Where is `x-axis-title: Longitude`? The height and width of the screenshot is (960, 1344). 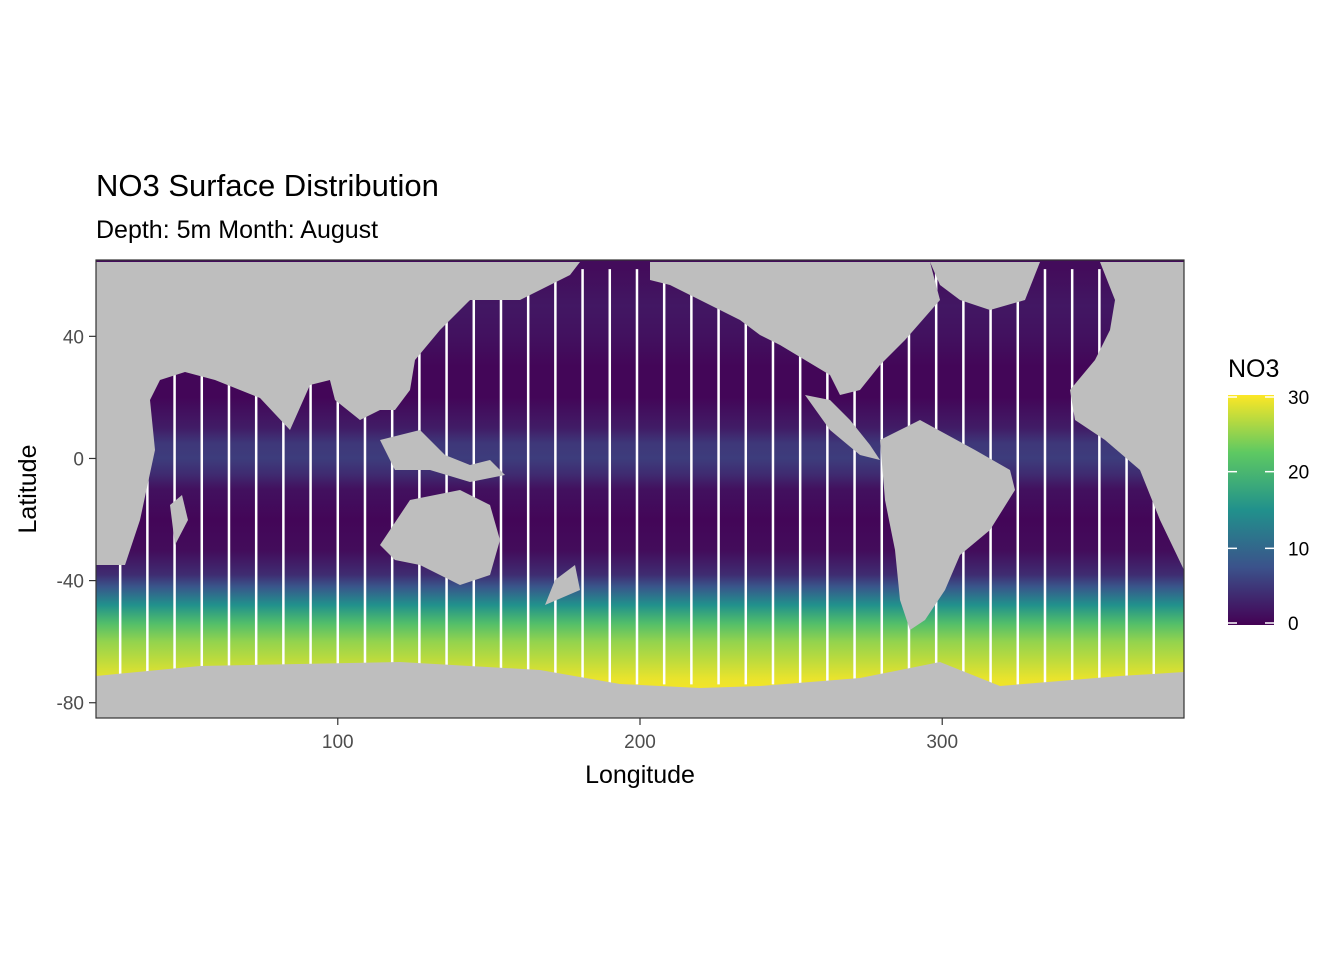 x-axis-title: Longitude is located at coordinates (640, 775).